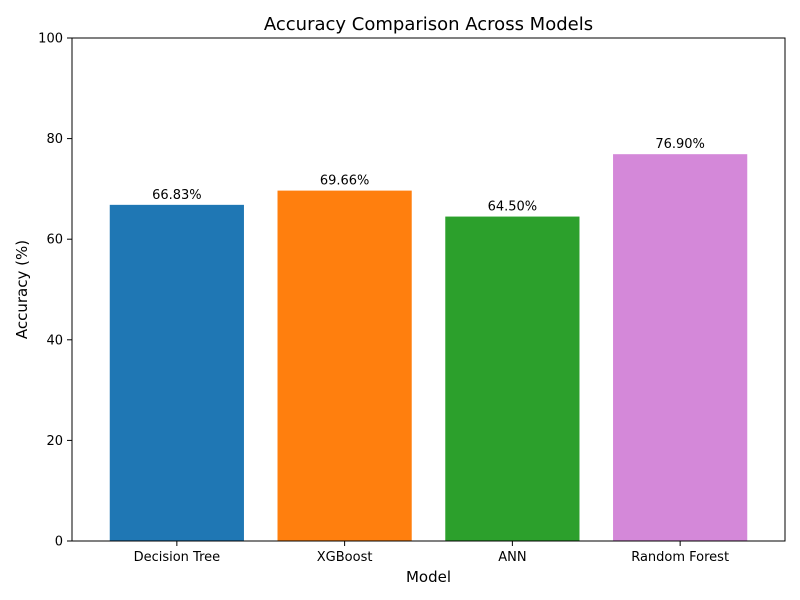 The width and height of the screenshot is (800, 600). I want to click on y-tick-label: 40, so click(54, 340).